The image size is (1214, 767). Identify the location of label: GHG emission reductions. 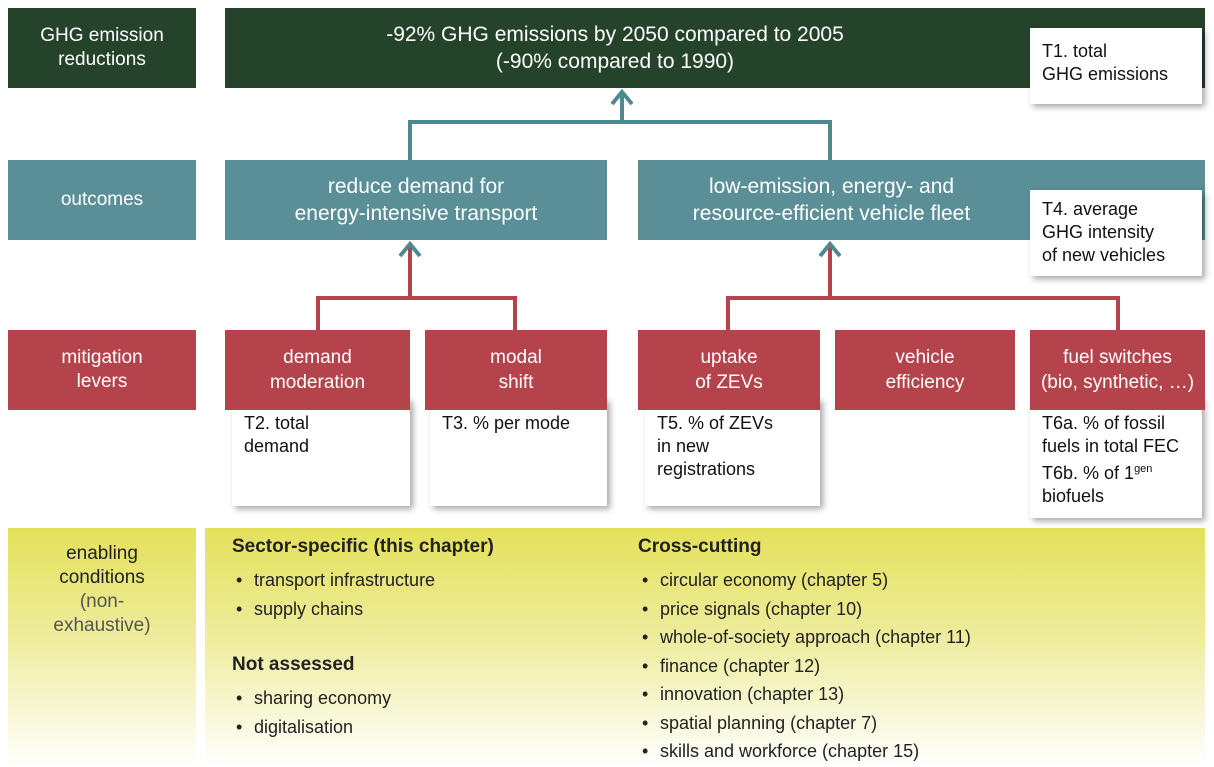
(102, 47).